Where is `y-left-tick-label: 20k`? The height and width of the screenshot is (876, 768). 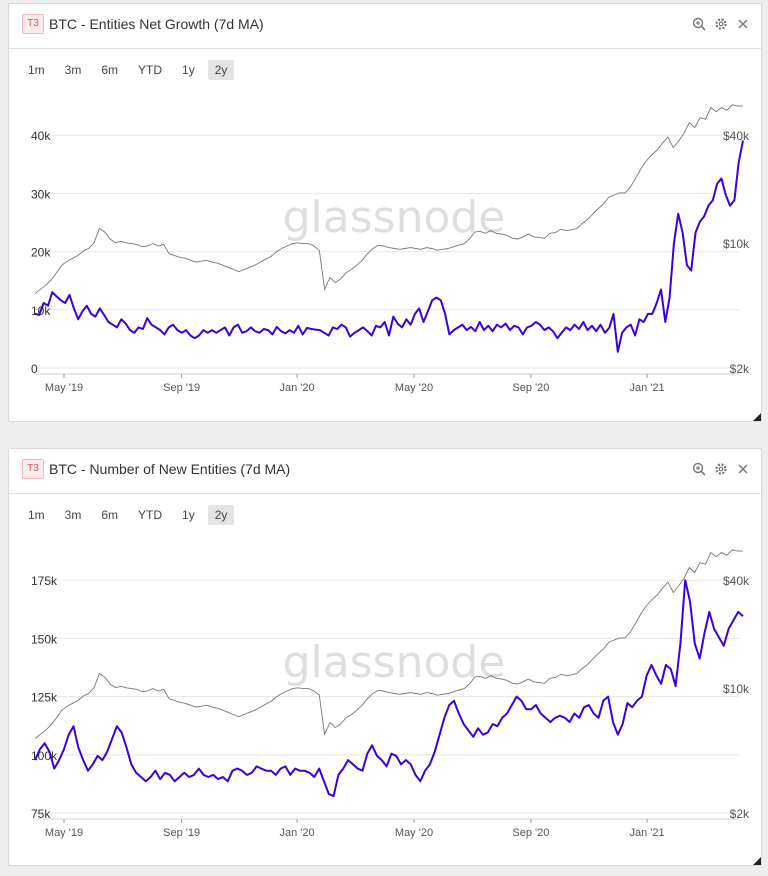 y-left-tick-label: 20k is located at coordinates (41, 253).